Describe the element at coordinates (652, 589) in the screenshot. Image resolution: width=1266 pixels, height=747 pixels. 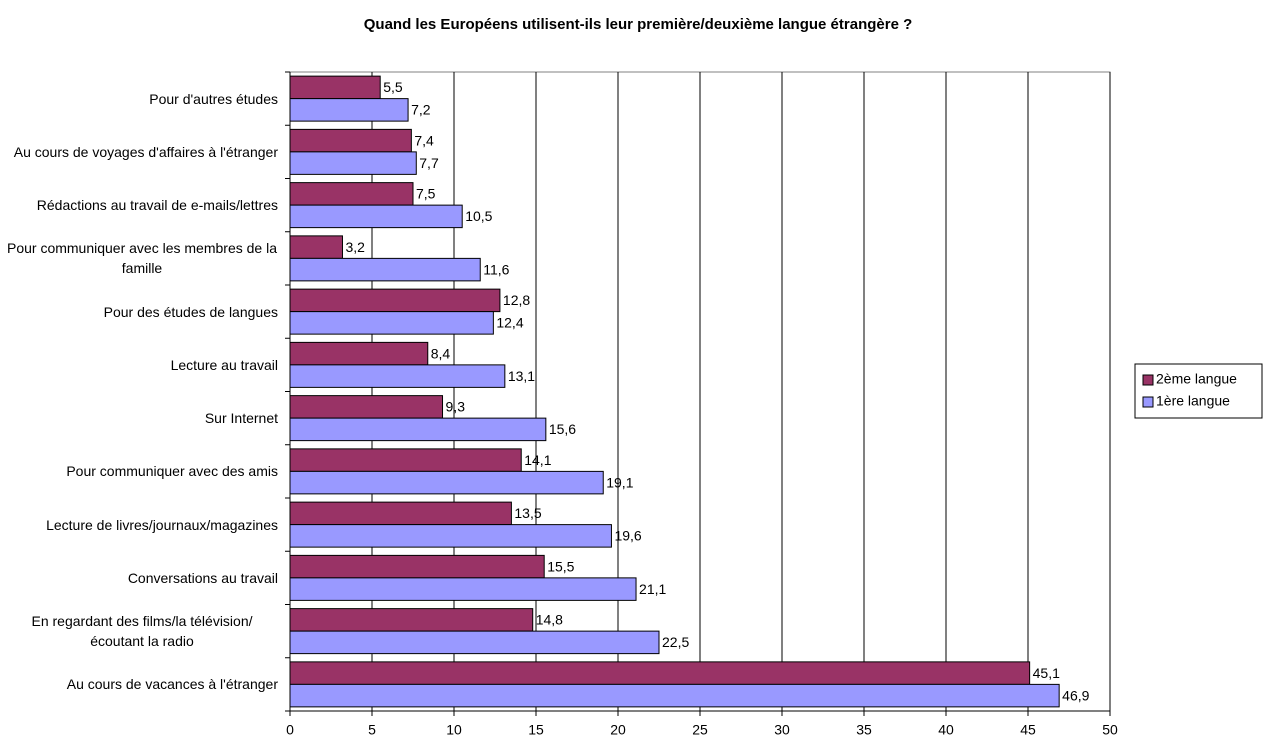
I see `value-label: 21,1` at that location.